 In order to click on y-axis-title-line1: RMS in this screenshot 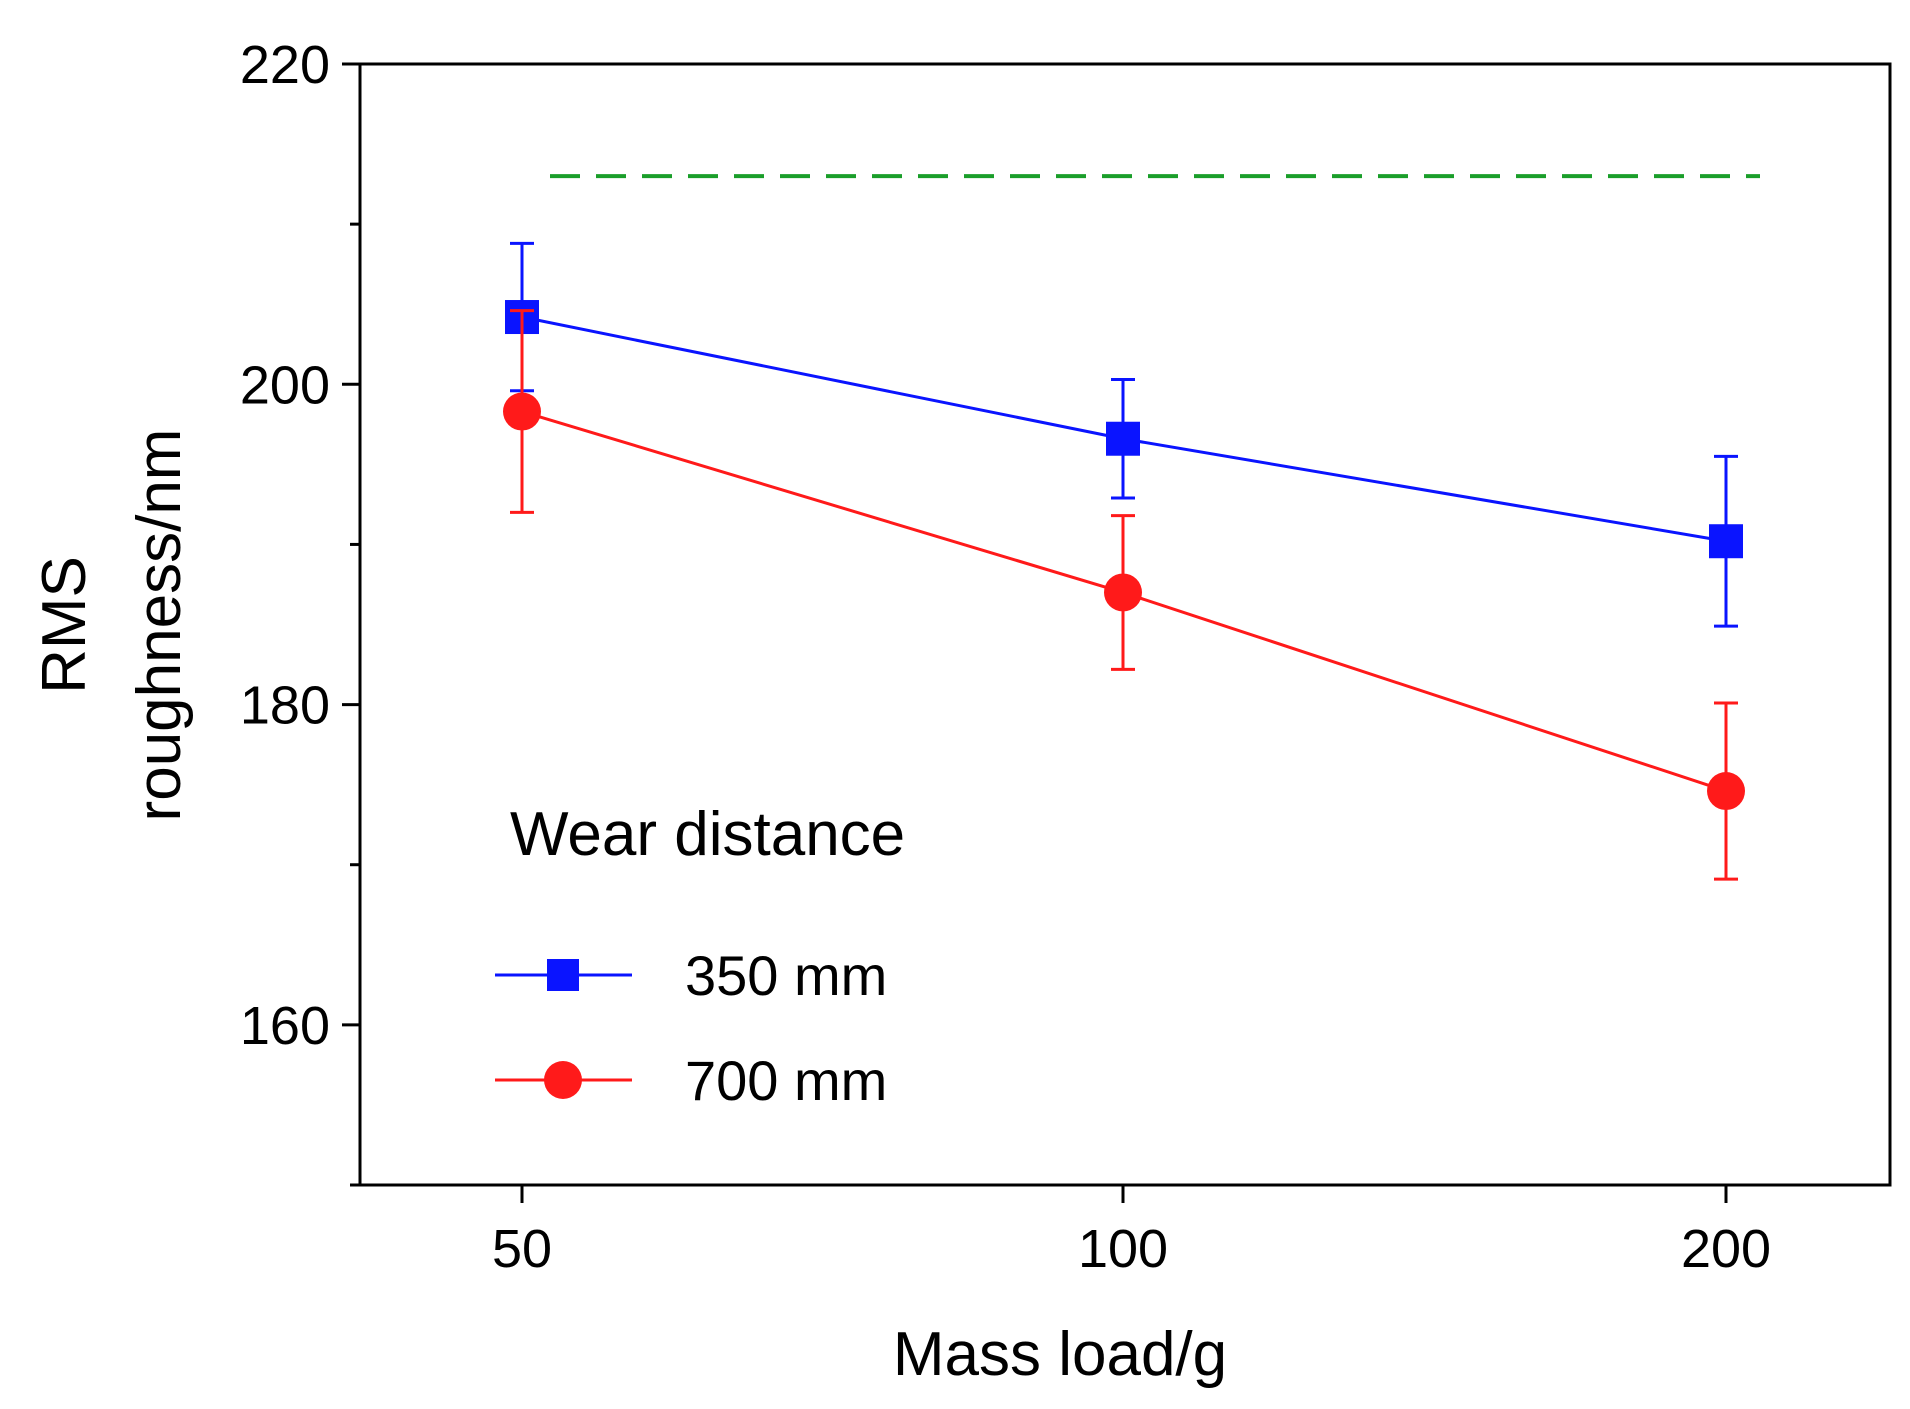, I will do `click(64, 625)`.